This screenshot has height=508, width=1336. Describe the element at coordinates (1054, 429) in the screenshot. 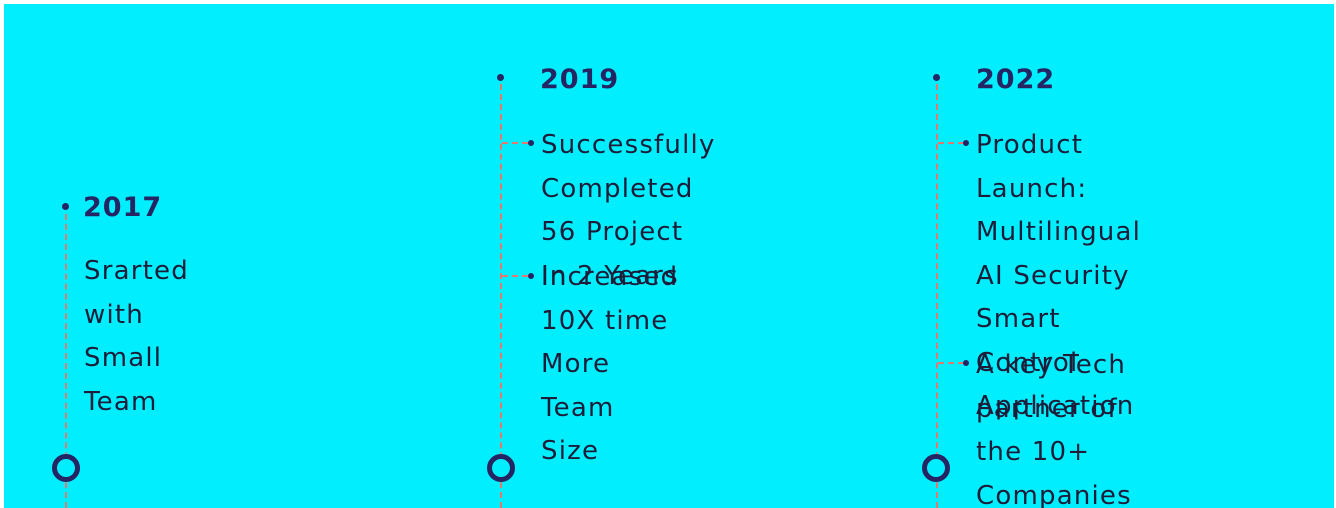

I see `milestone-text: A key Tech partner of the 10+ Companies` at that location.